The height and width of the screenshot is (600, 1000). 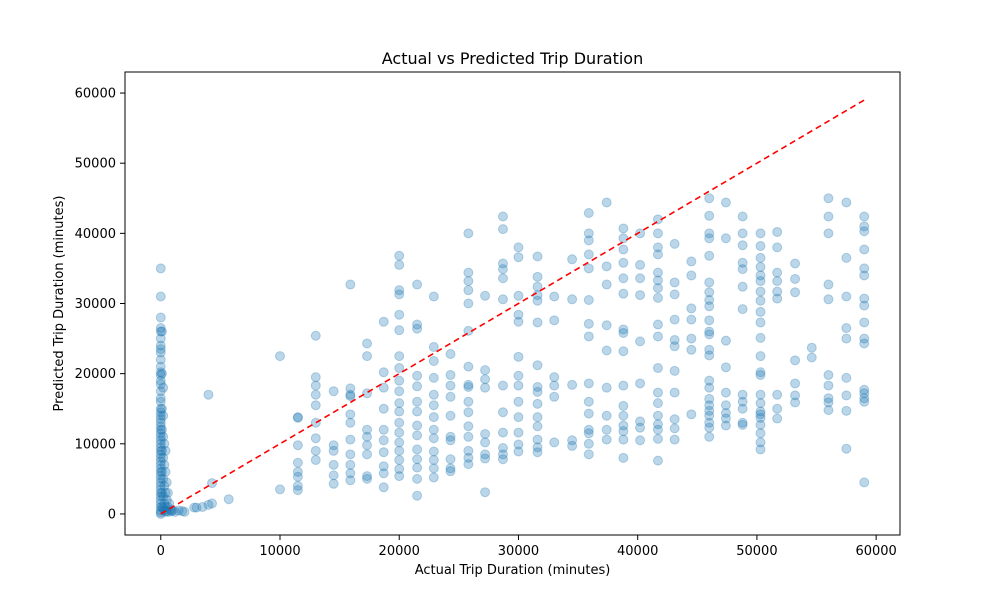 I want to click on y-tick-label: 0, so click(x=112, y=514).